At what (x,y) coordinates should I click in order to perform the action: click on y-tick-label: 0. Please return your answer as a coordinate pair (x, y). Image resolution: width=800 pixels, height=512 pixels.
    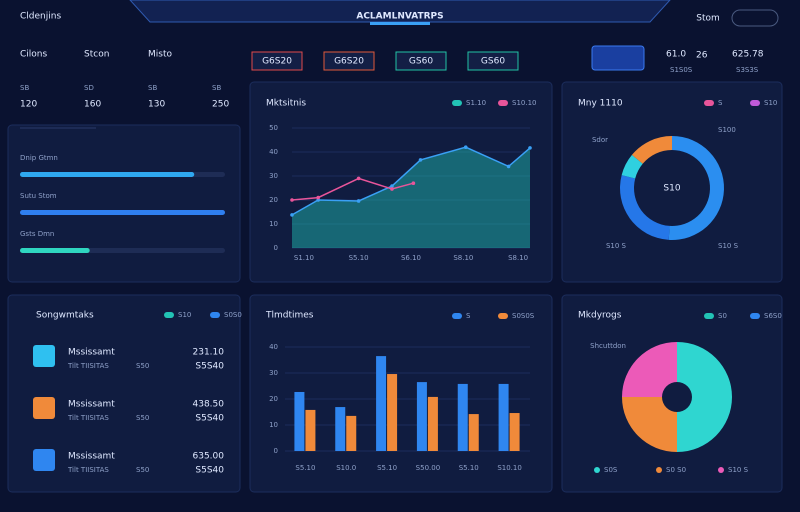
    Looking at the image, I should click on (276, 248).